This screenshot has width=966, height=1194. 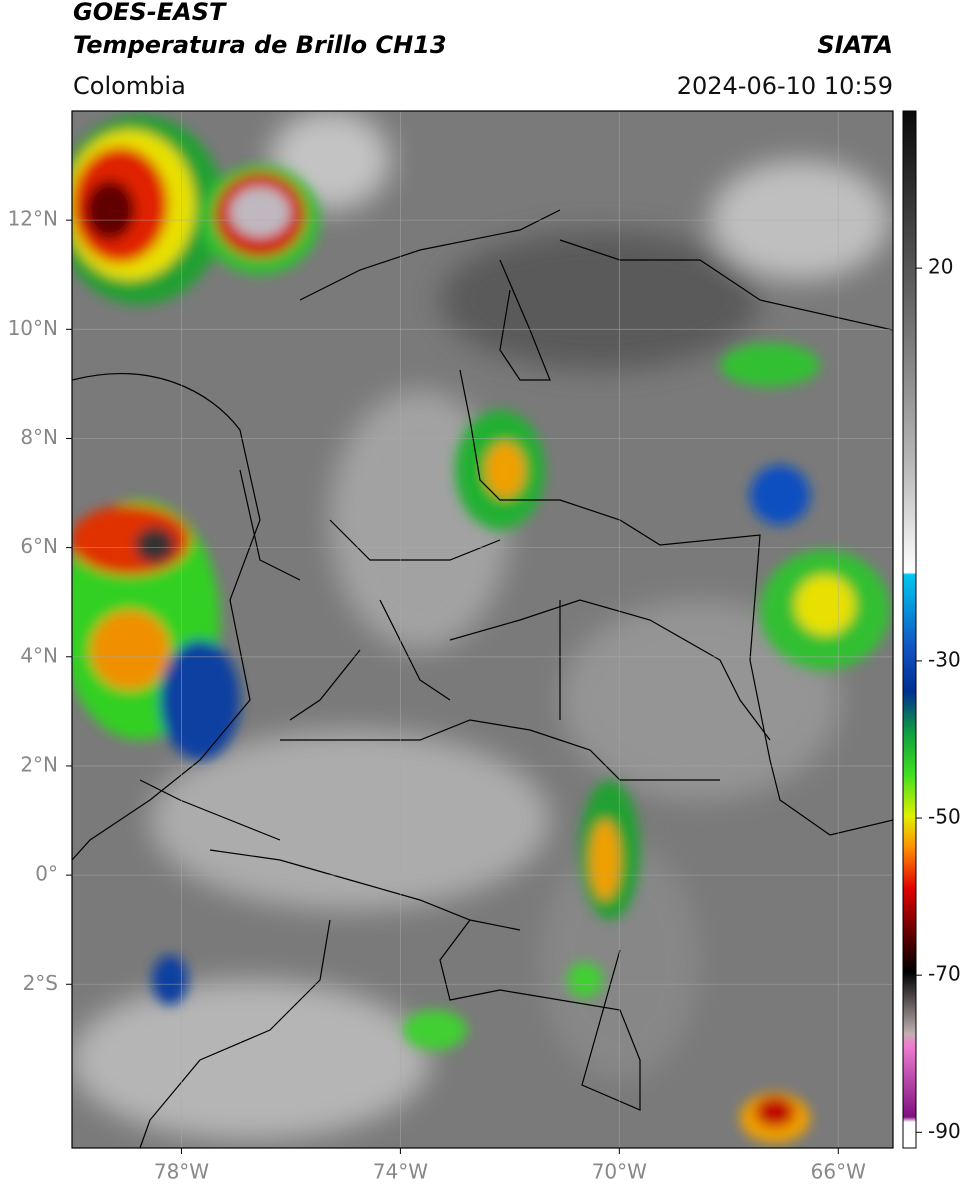 I want to click on lat-tick-label: 8°N, so click(x=39, y=437).